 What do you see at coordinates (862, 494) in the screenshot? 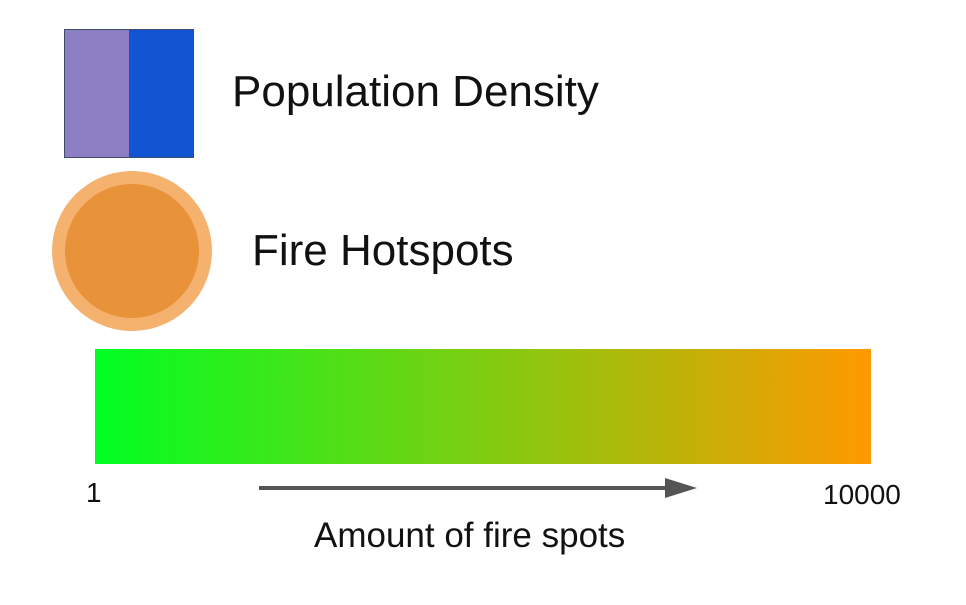
I see `scale-max-label: 10000` at bounding box center [862, 494].